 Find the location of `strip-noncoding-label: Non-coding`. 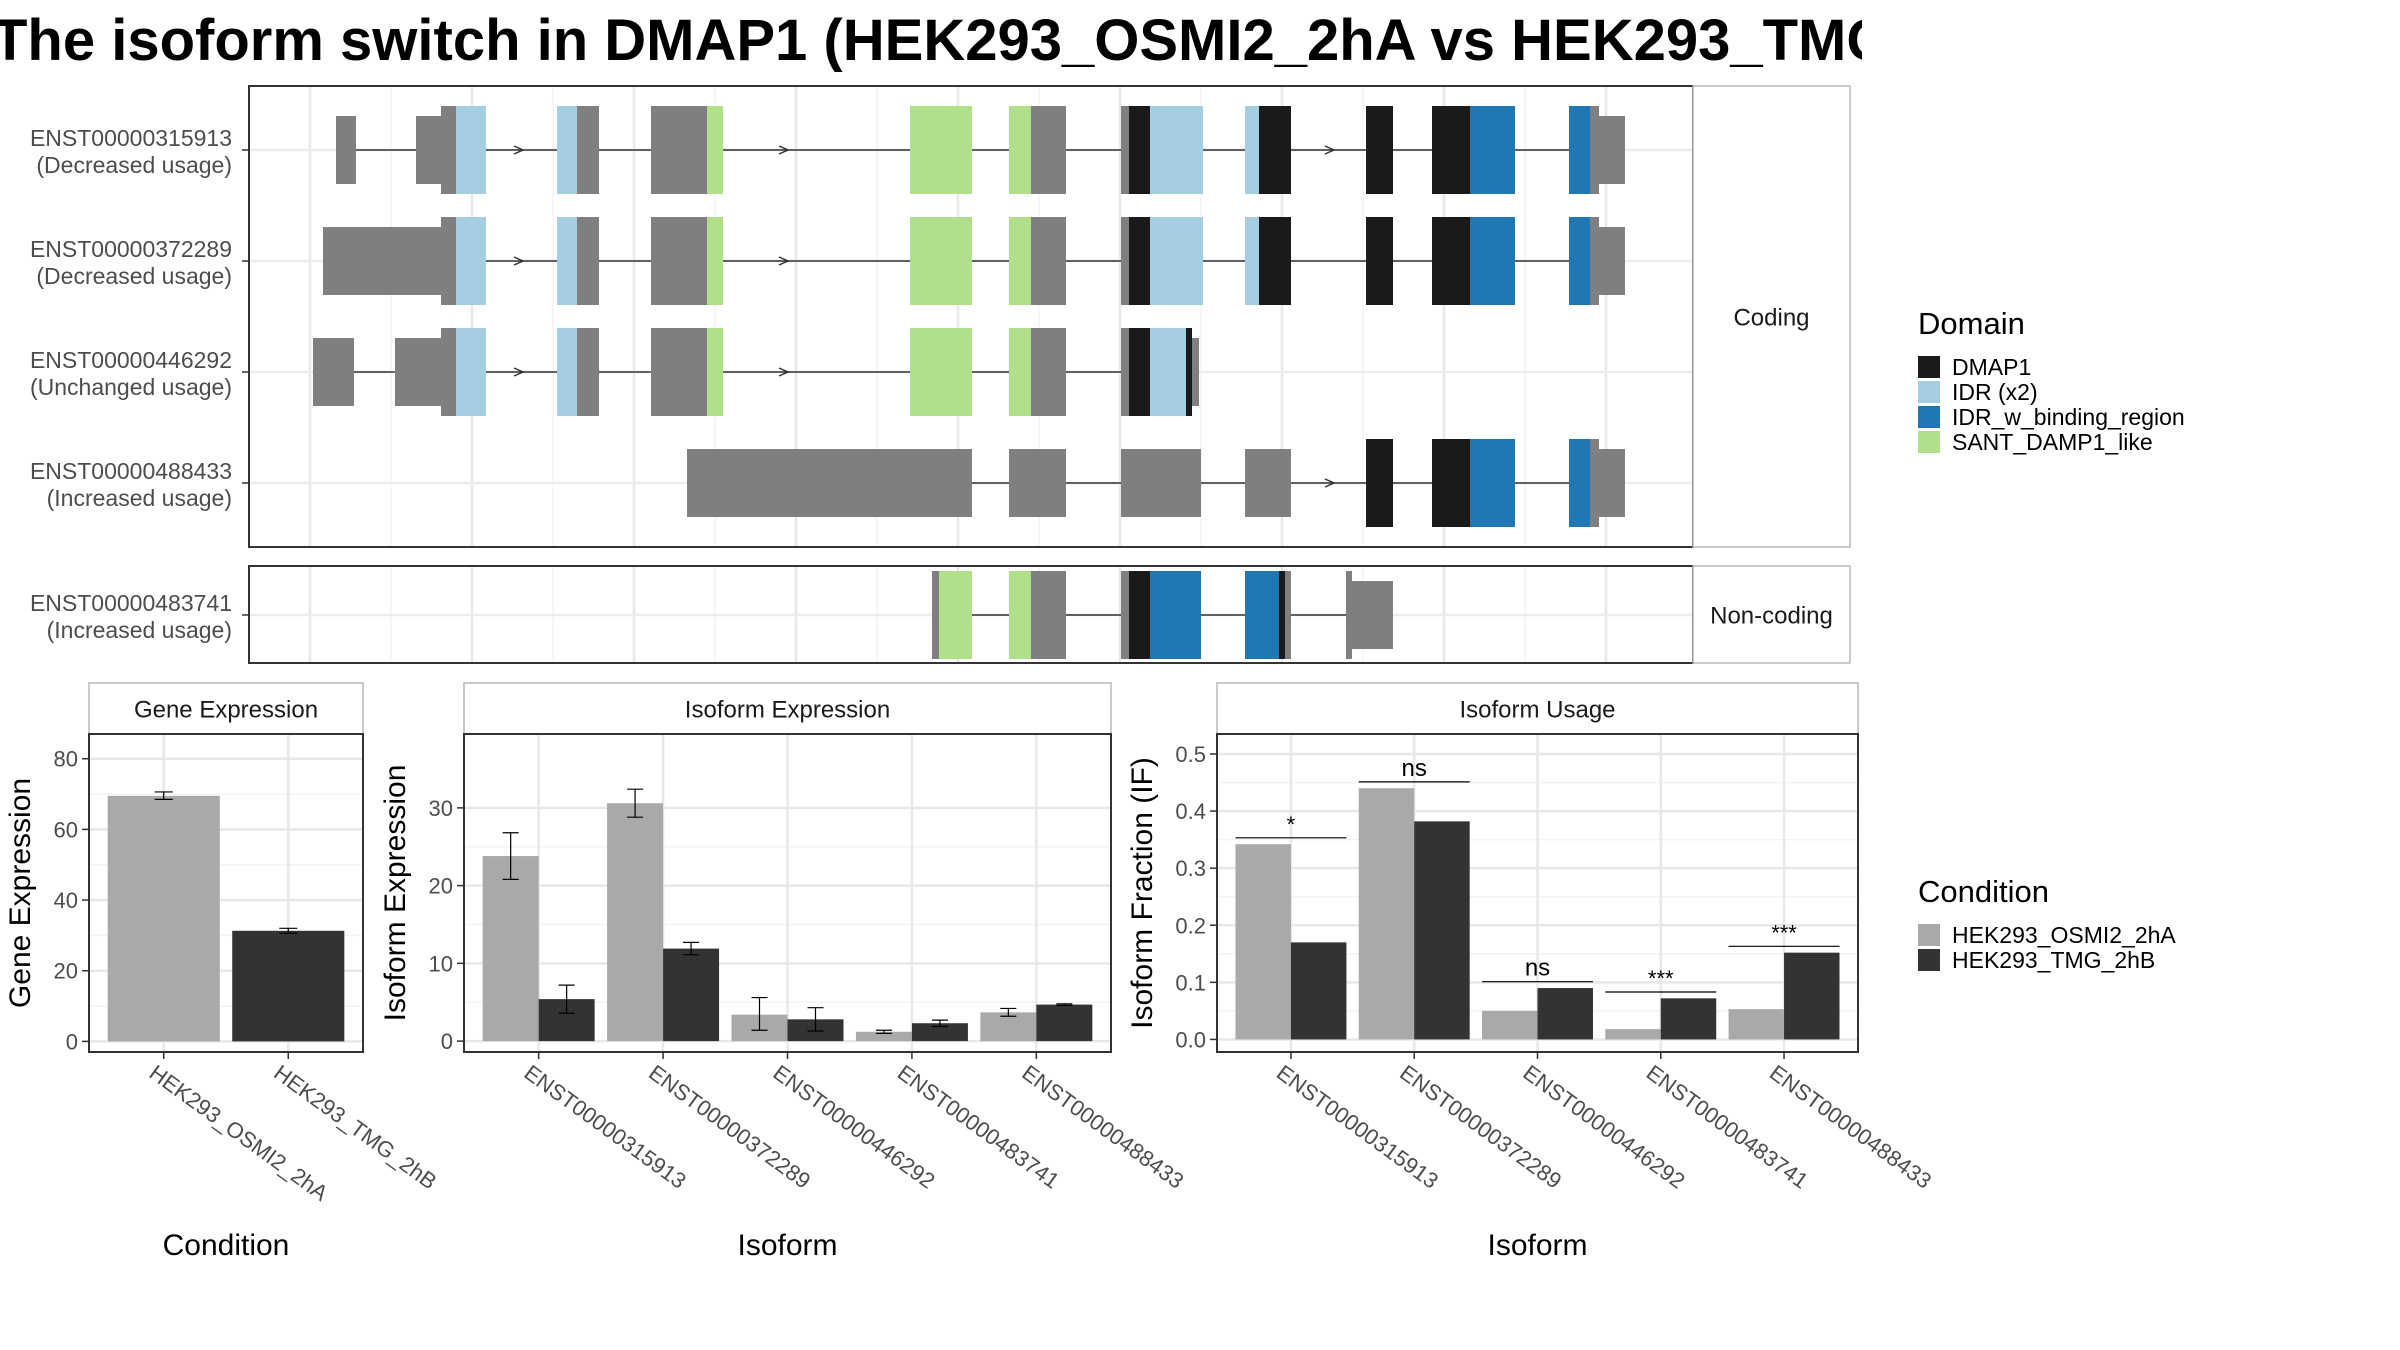

strip-noncoding-label: Non-coding is located at coordinates (1771, 616).